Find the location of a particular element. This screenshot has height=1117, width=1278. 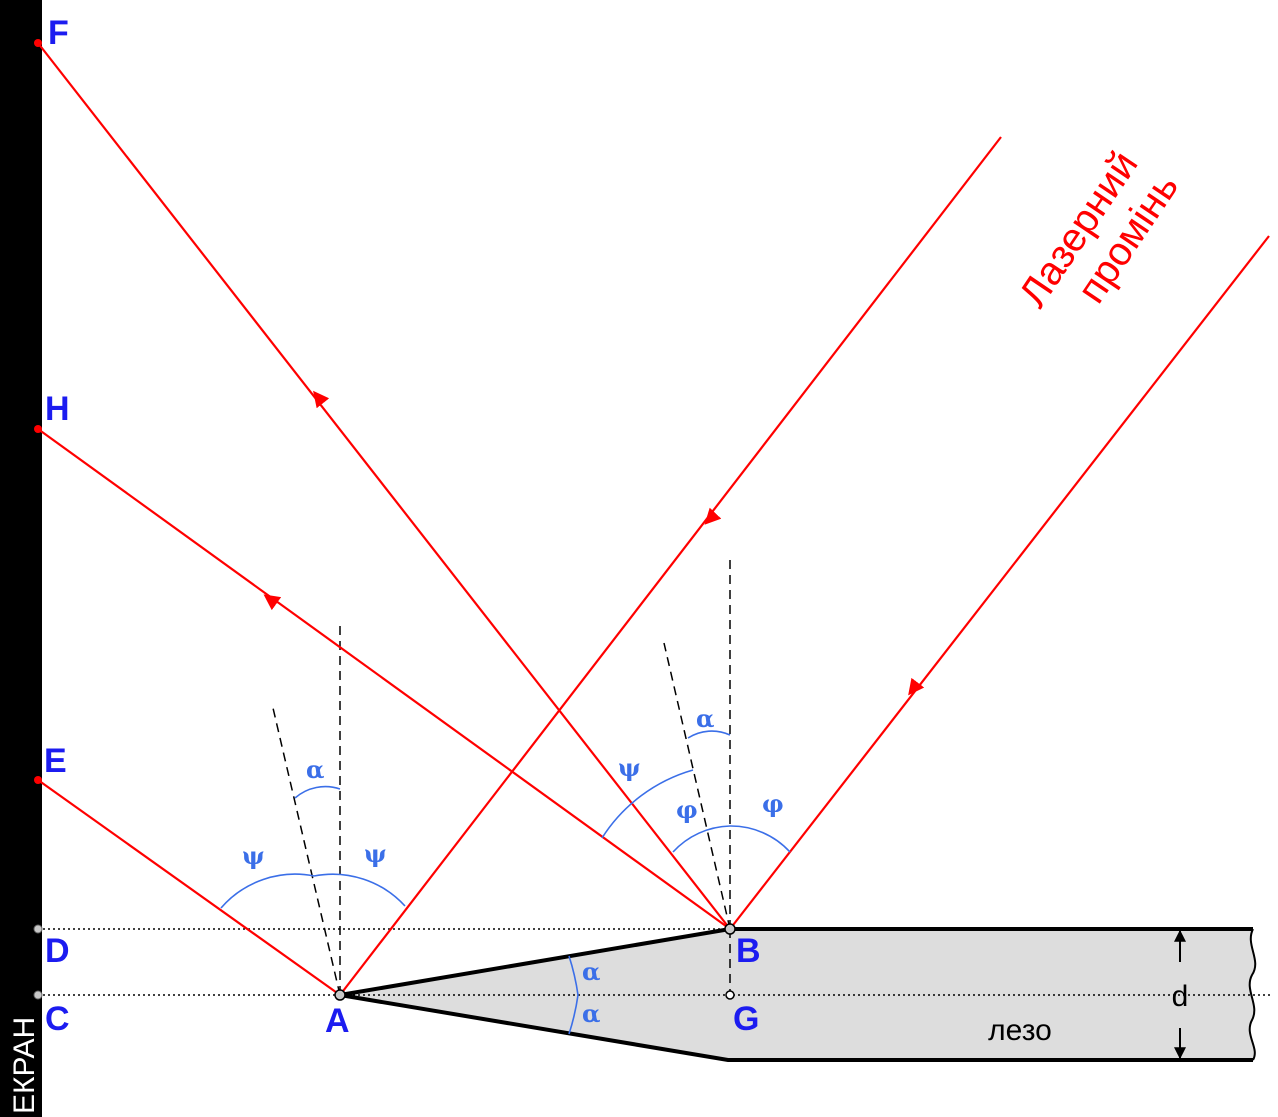

label-g: G is located at coordinates (746, 1019).